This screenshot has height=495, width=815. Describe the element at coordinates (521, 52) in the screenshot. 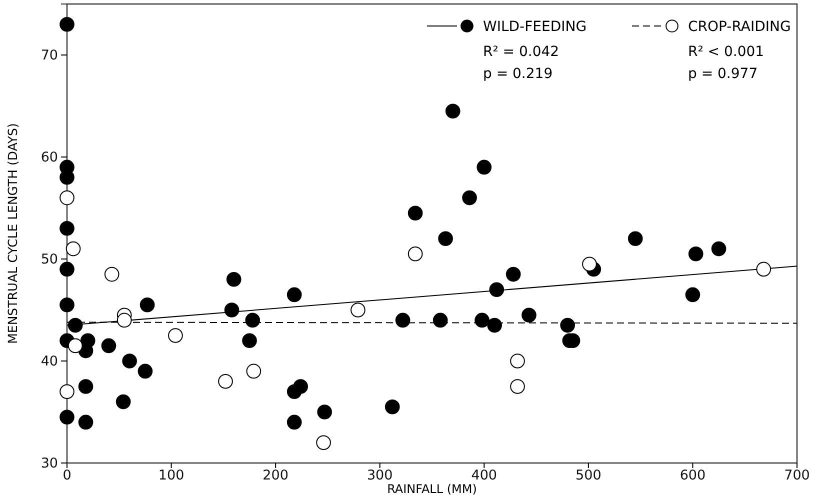

I see `annotation: R² = 0.042` at that location.